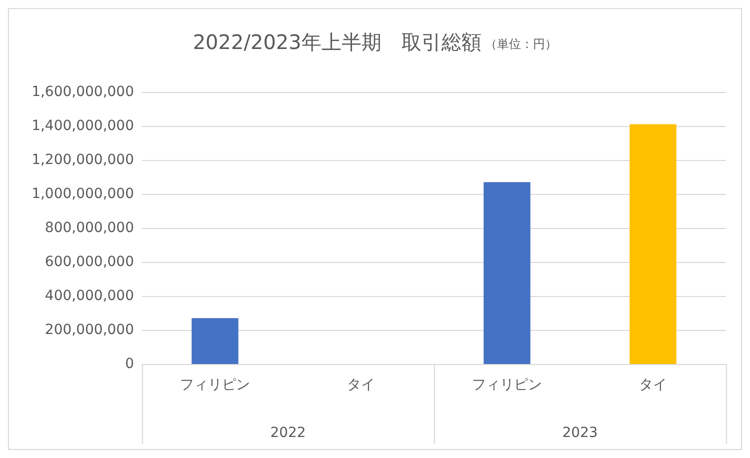  I want to click on y-tick-label: 600,000,000, so click(89, 262).